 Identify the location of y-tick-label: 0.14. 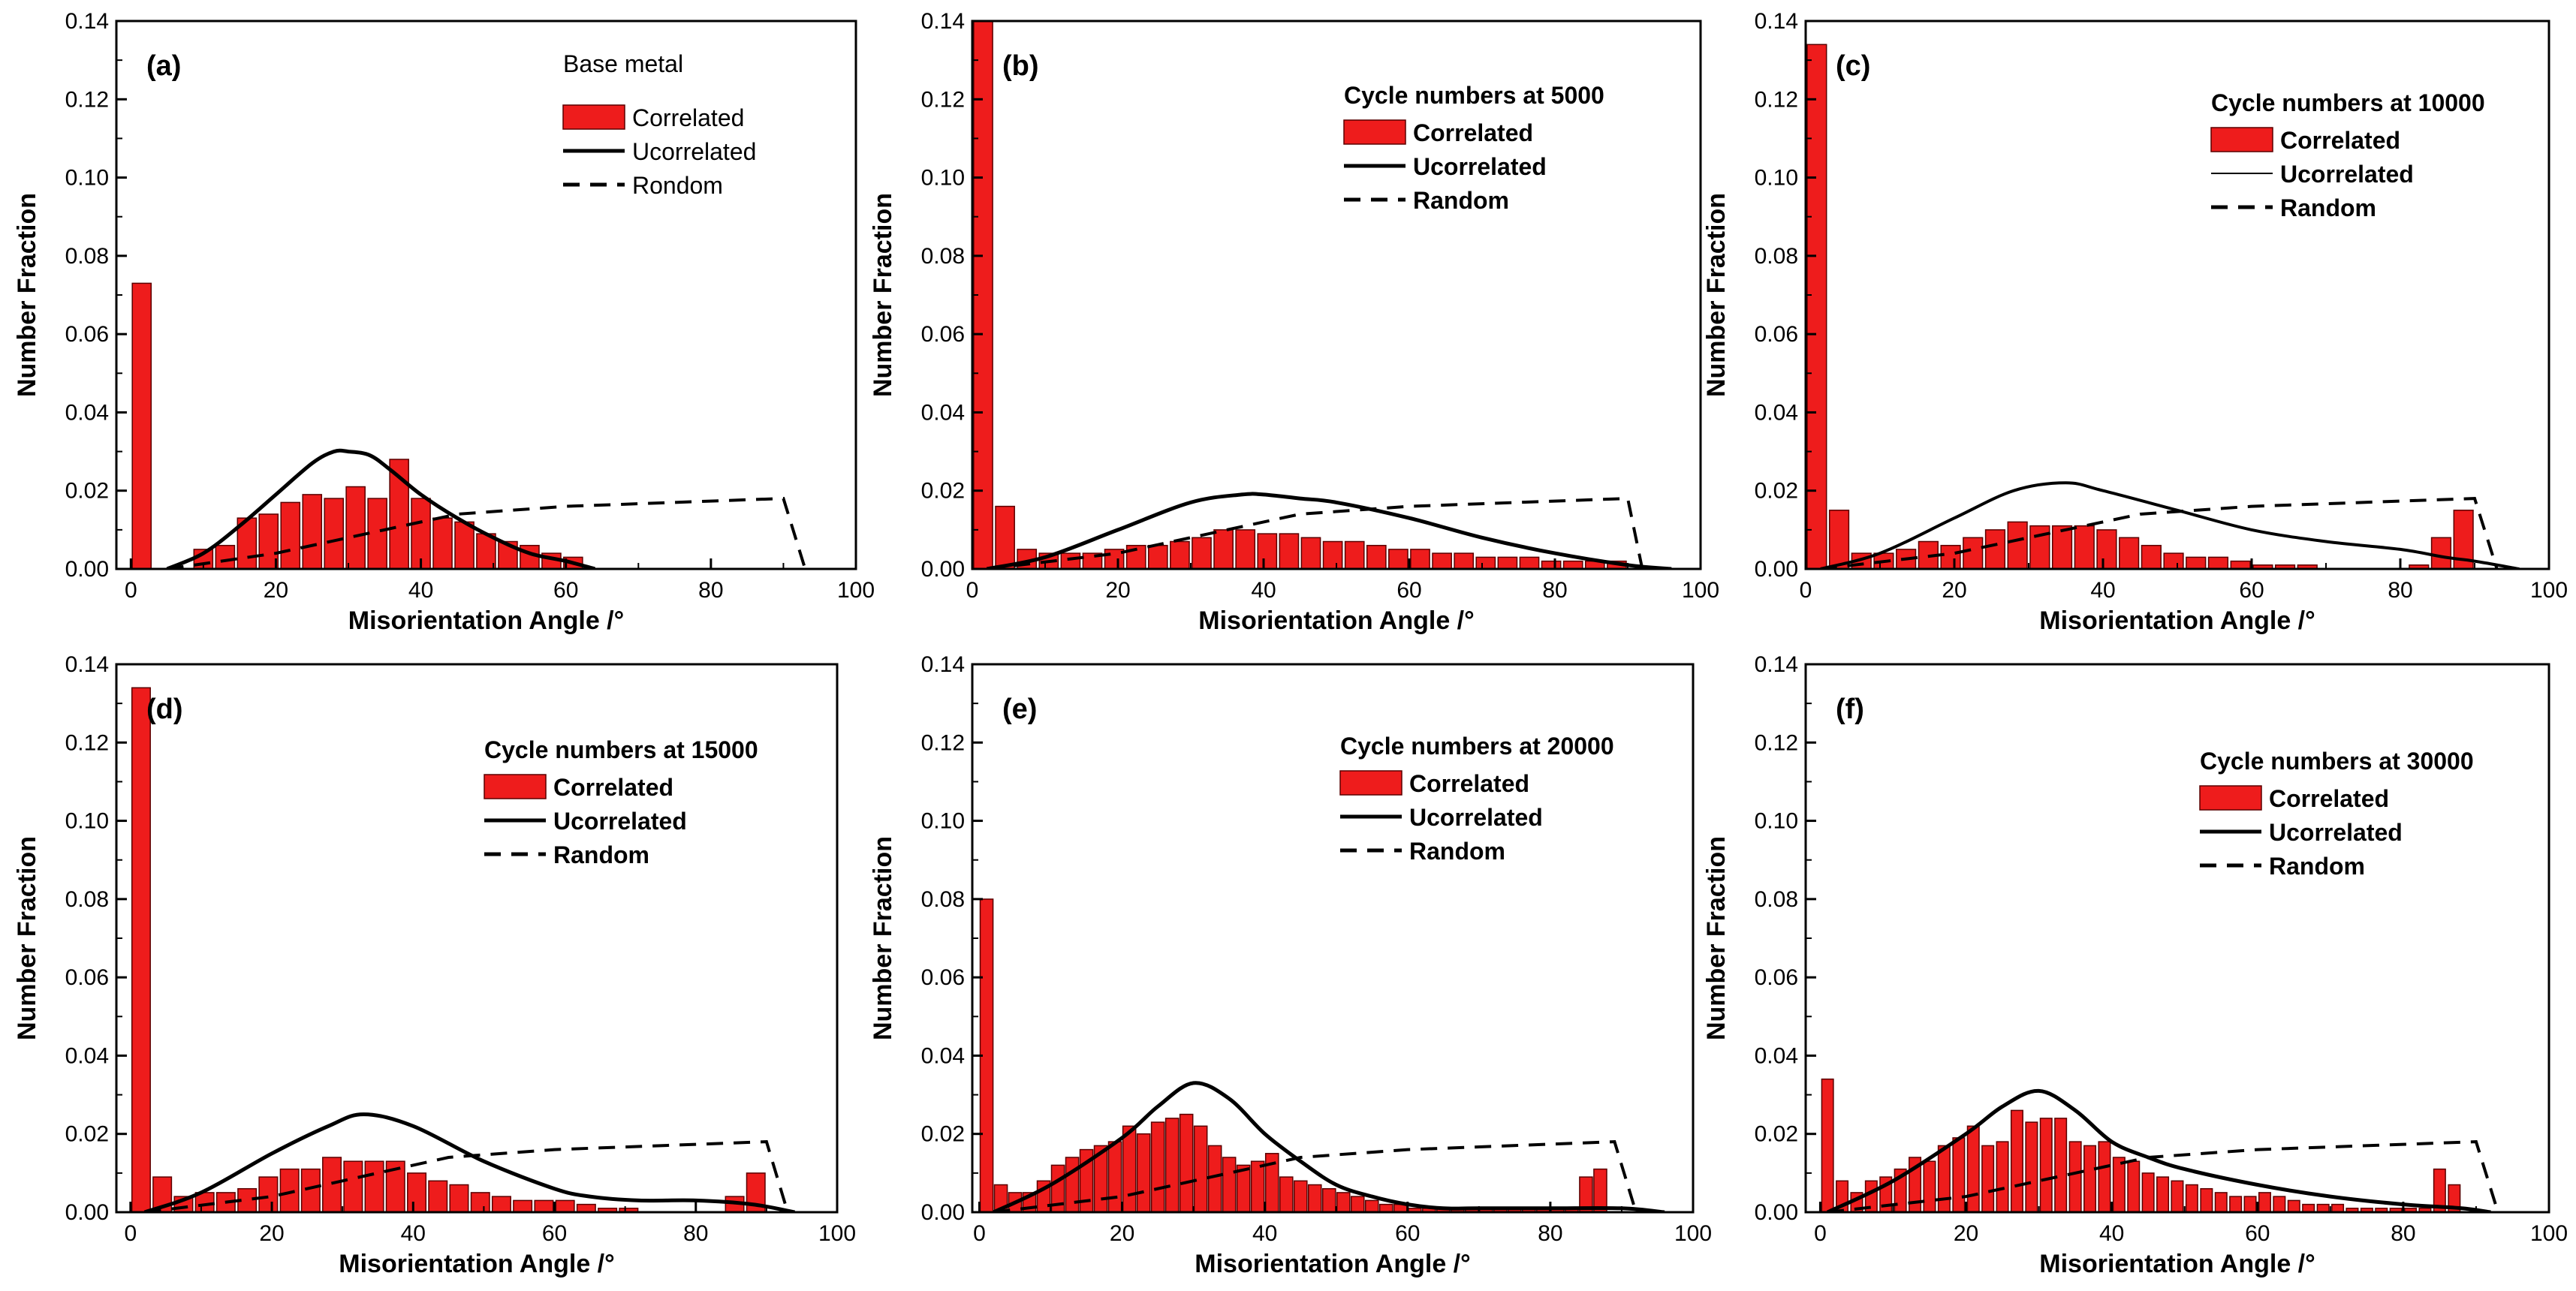
(943, 664).